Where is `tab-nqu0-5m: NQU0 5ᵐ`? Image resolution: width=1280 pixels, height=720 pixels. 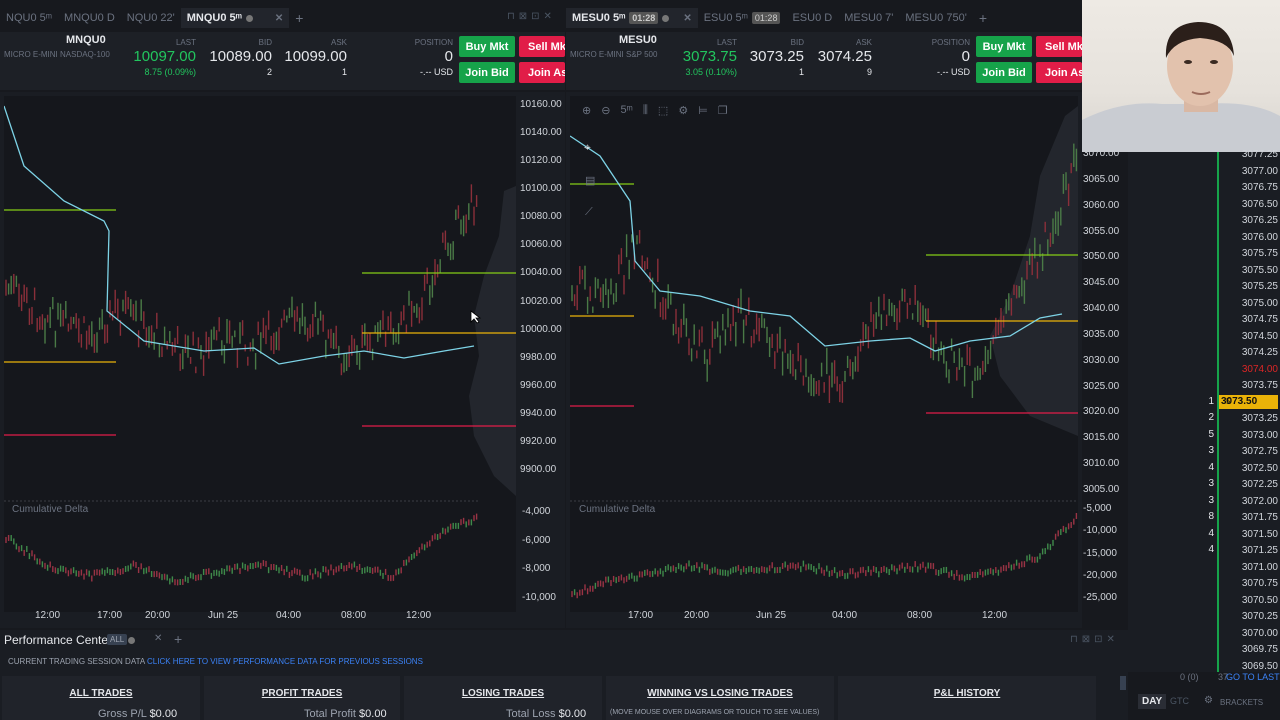 tab-nqu0-5m: NQU0 5ᵐ is located at coordinates (29, 18).